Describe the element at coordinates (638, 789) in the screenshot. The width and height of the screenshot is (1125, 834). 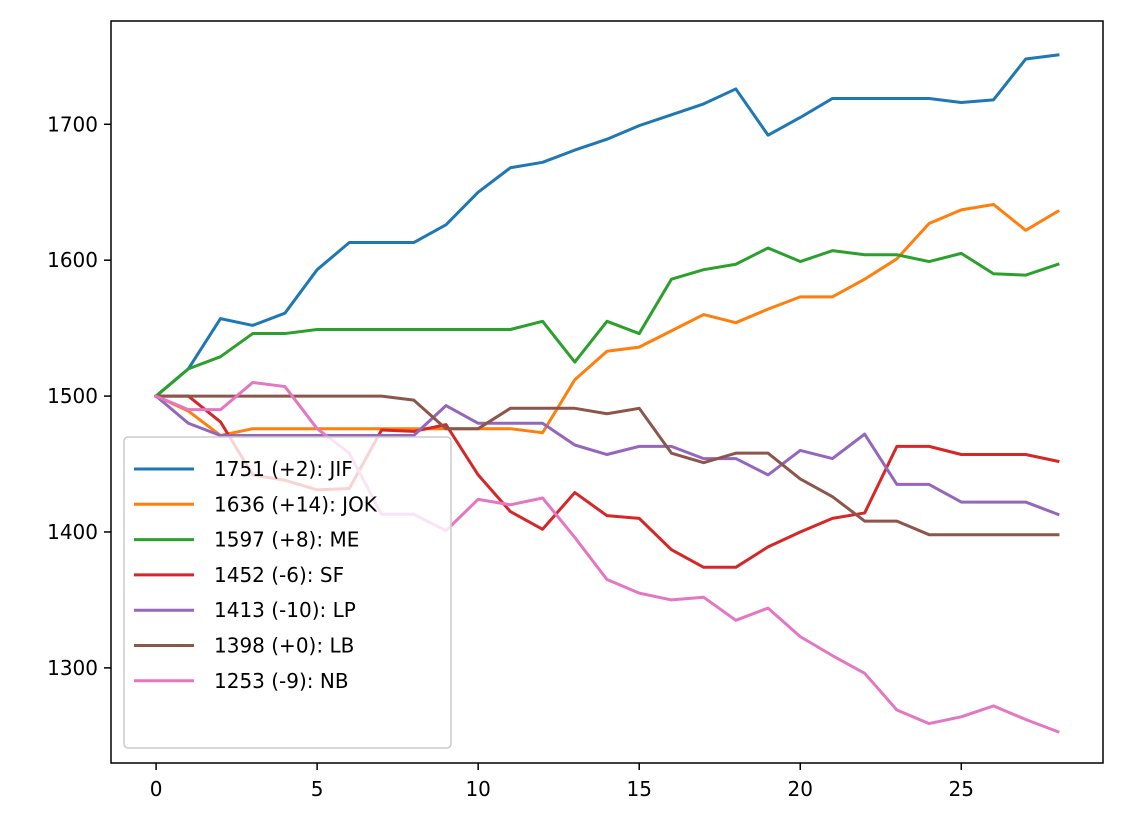
I see `x-tick-label-3: 15` at that location.